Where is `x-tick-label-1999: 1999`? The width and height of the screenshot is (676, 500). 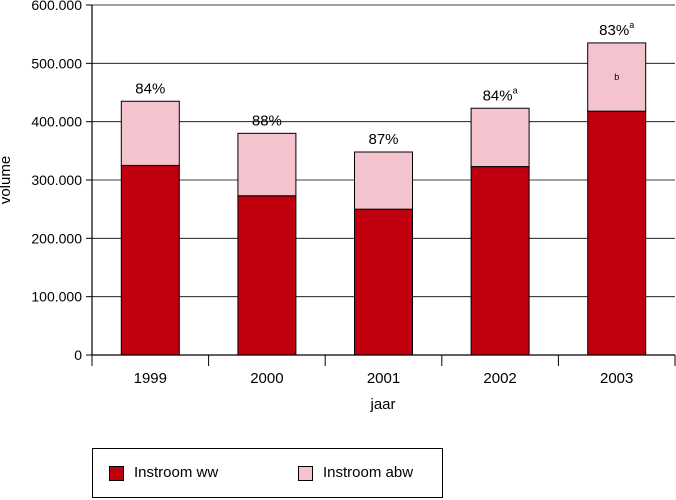 x-tick-label-1999: 1999 is located at coordinates (150, 378).